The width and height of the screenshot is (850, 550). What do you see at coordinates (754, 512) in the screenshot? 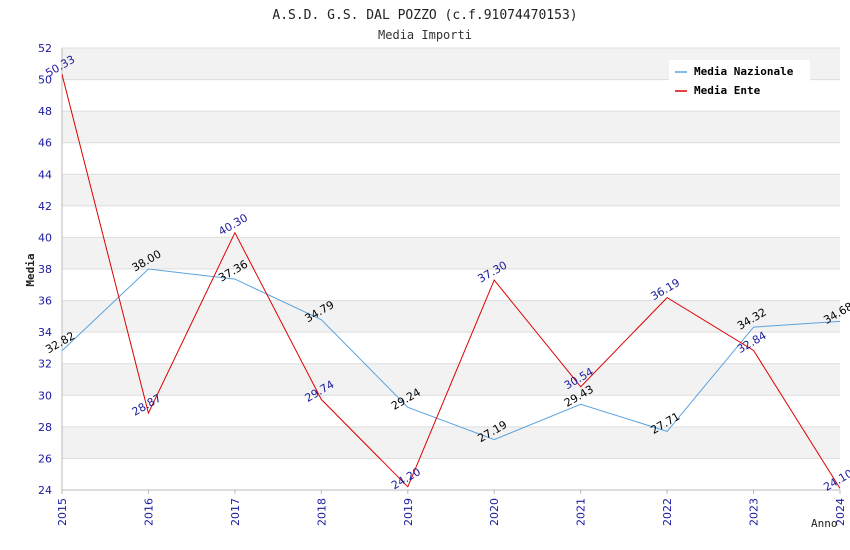
I see `x-tick-label: 2023` at bounding box center [754, 512].